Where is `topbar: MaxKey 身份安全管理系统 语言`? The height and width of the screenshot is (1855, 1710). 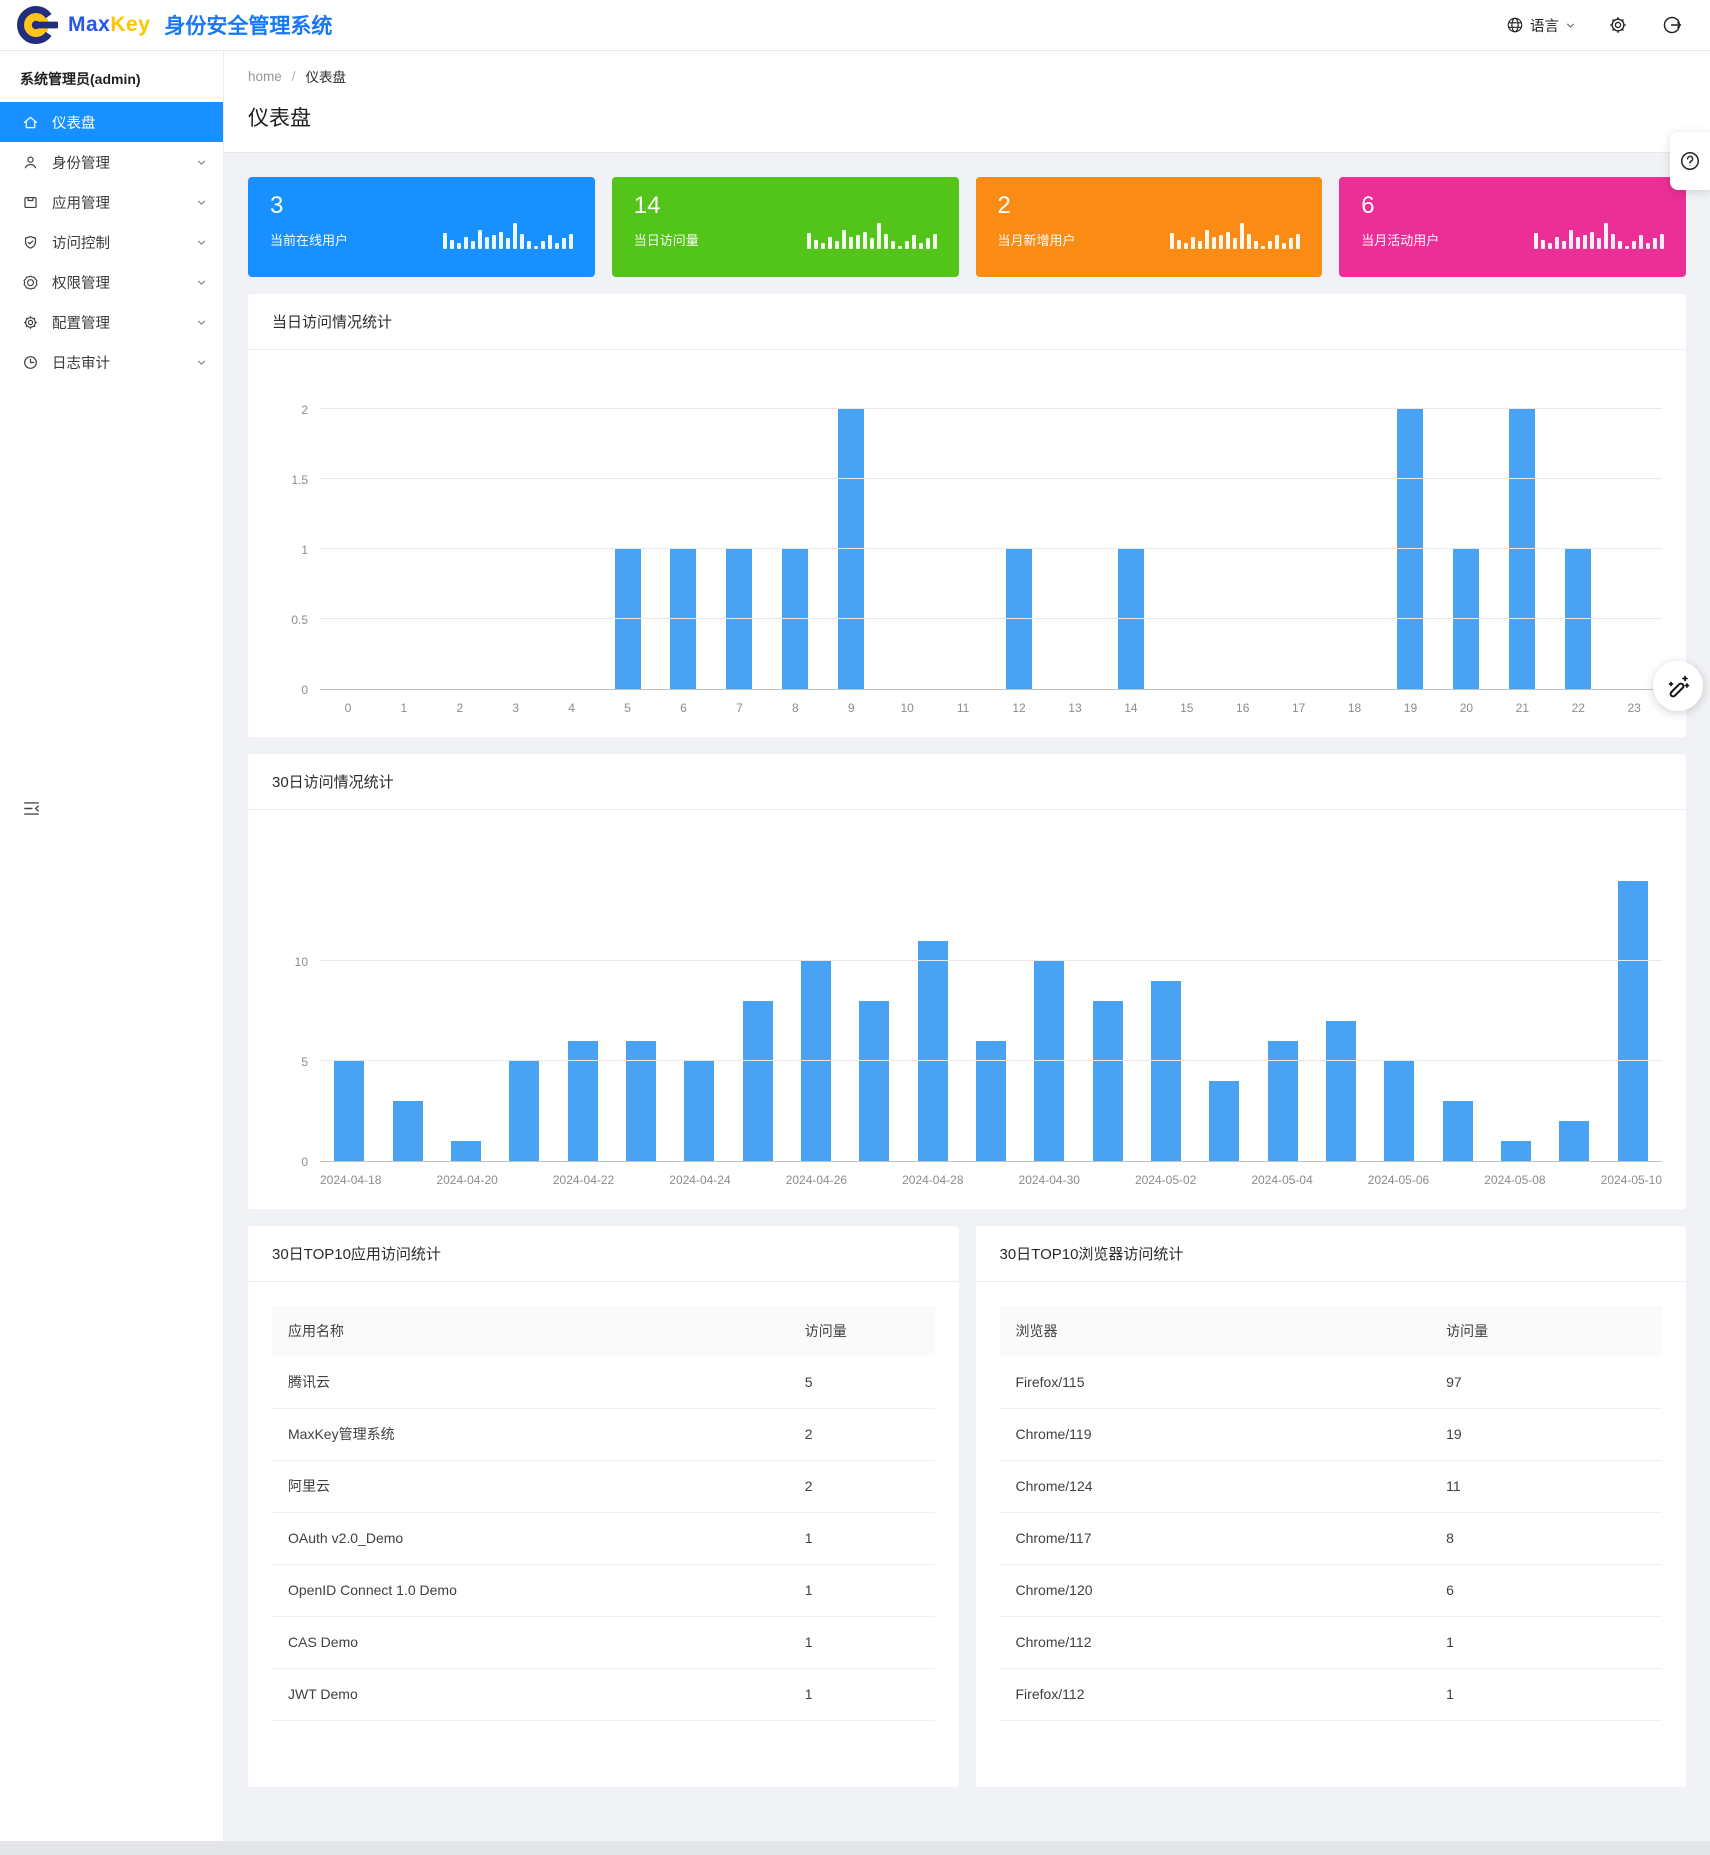 topbar: MaxKey 身份安全管理系统 语言 is located at coordinates (855, 25).